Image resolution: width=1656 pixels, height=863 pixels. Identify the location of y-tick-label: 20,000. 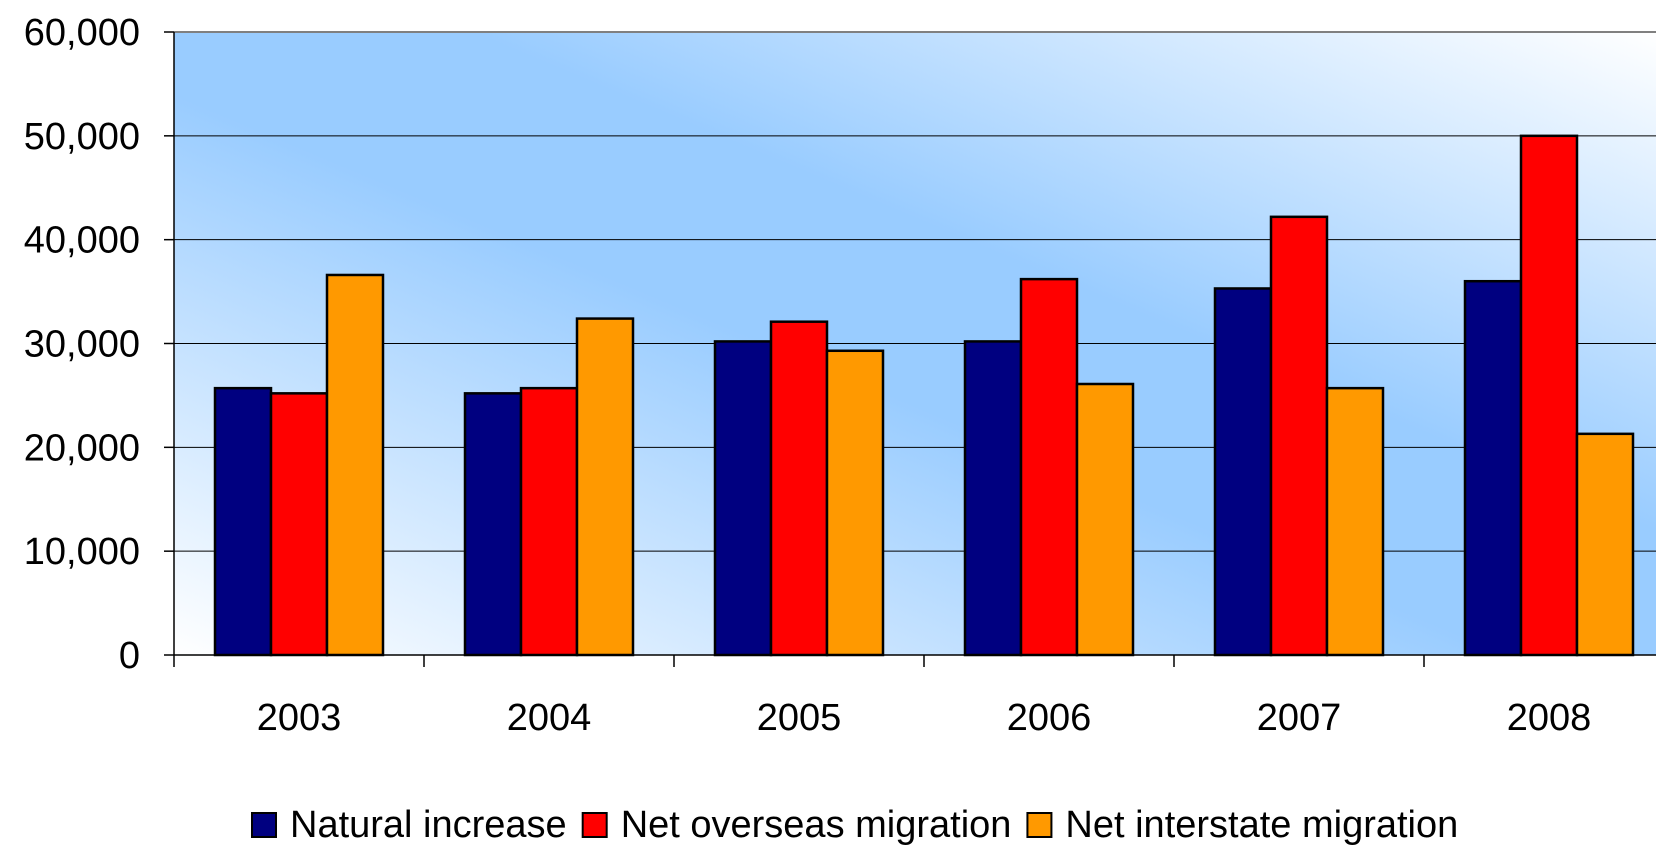
(82, 448).